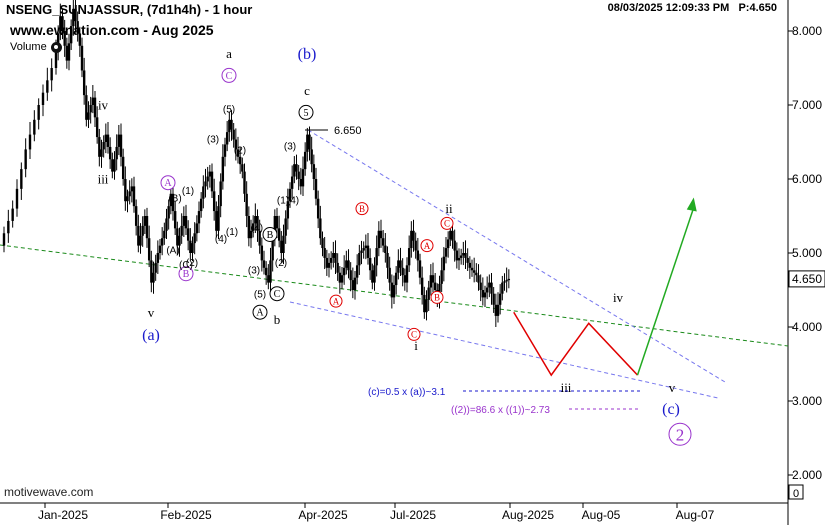  I want to click on fib-label: (c)=0.5 x (a))~3.1, so click(407, 392).